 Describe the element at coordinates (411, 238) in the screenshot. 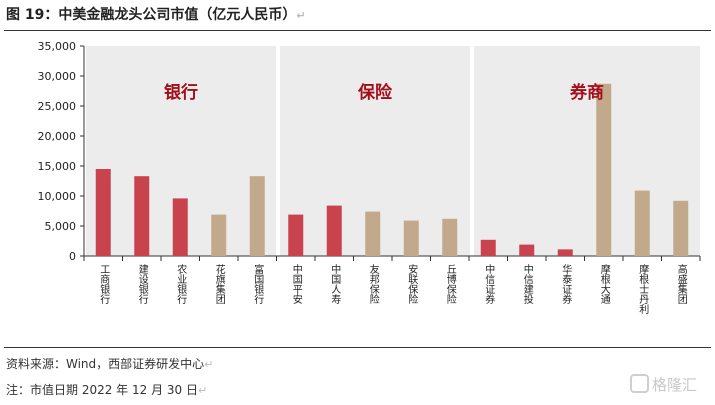

I see `bar-安联保险` at that location.